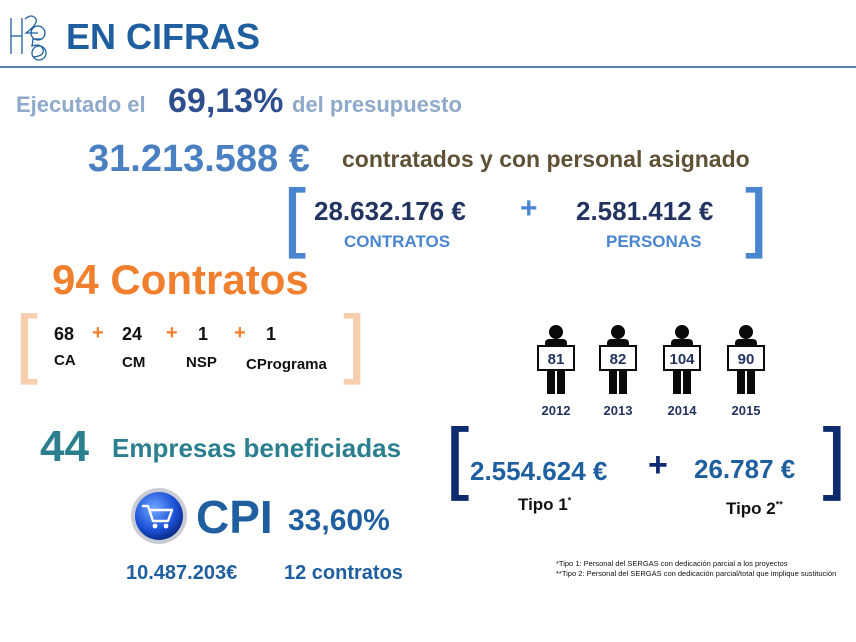  I want to click on person-count-2012: 81, so click(556, 359).